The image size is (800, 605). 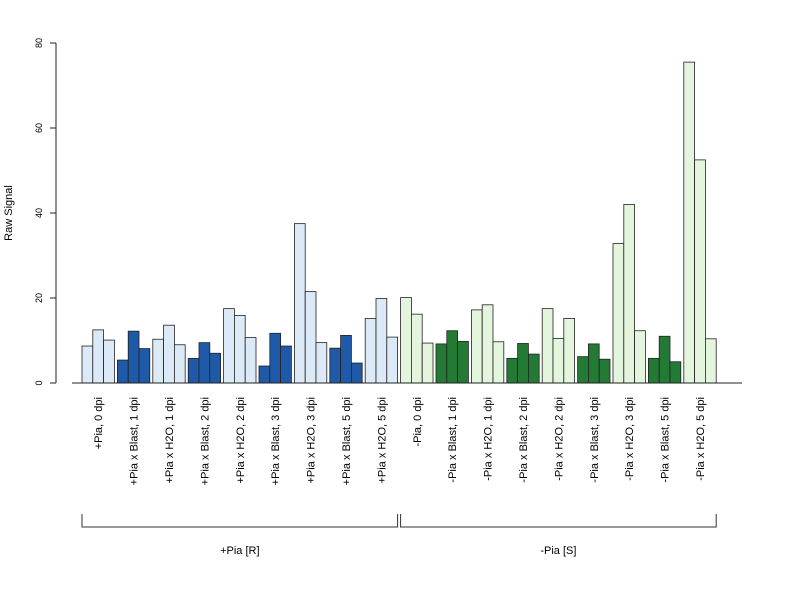 What do you see at coordinates (39, 43) in the screenshot?
I see `y-tick-label: 80` at bounding box center [39, 43].